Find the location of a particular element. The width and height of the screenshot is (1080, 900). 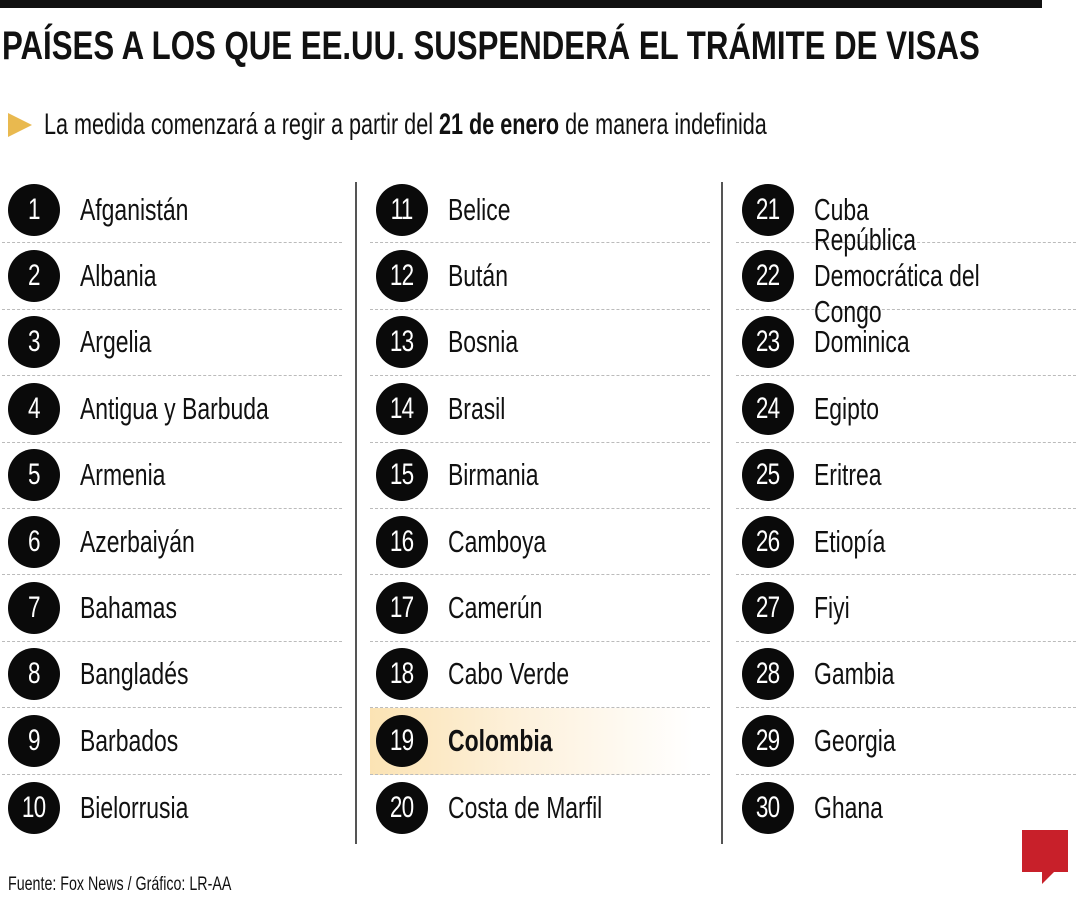

number-badge: 18 is located at coordinates (402, 674).